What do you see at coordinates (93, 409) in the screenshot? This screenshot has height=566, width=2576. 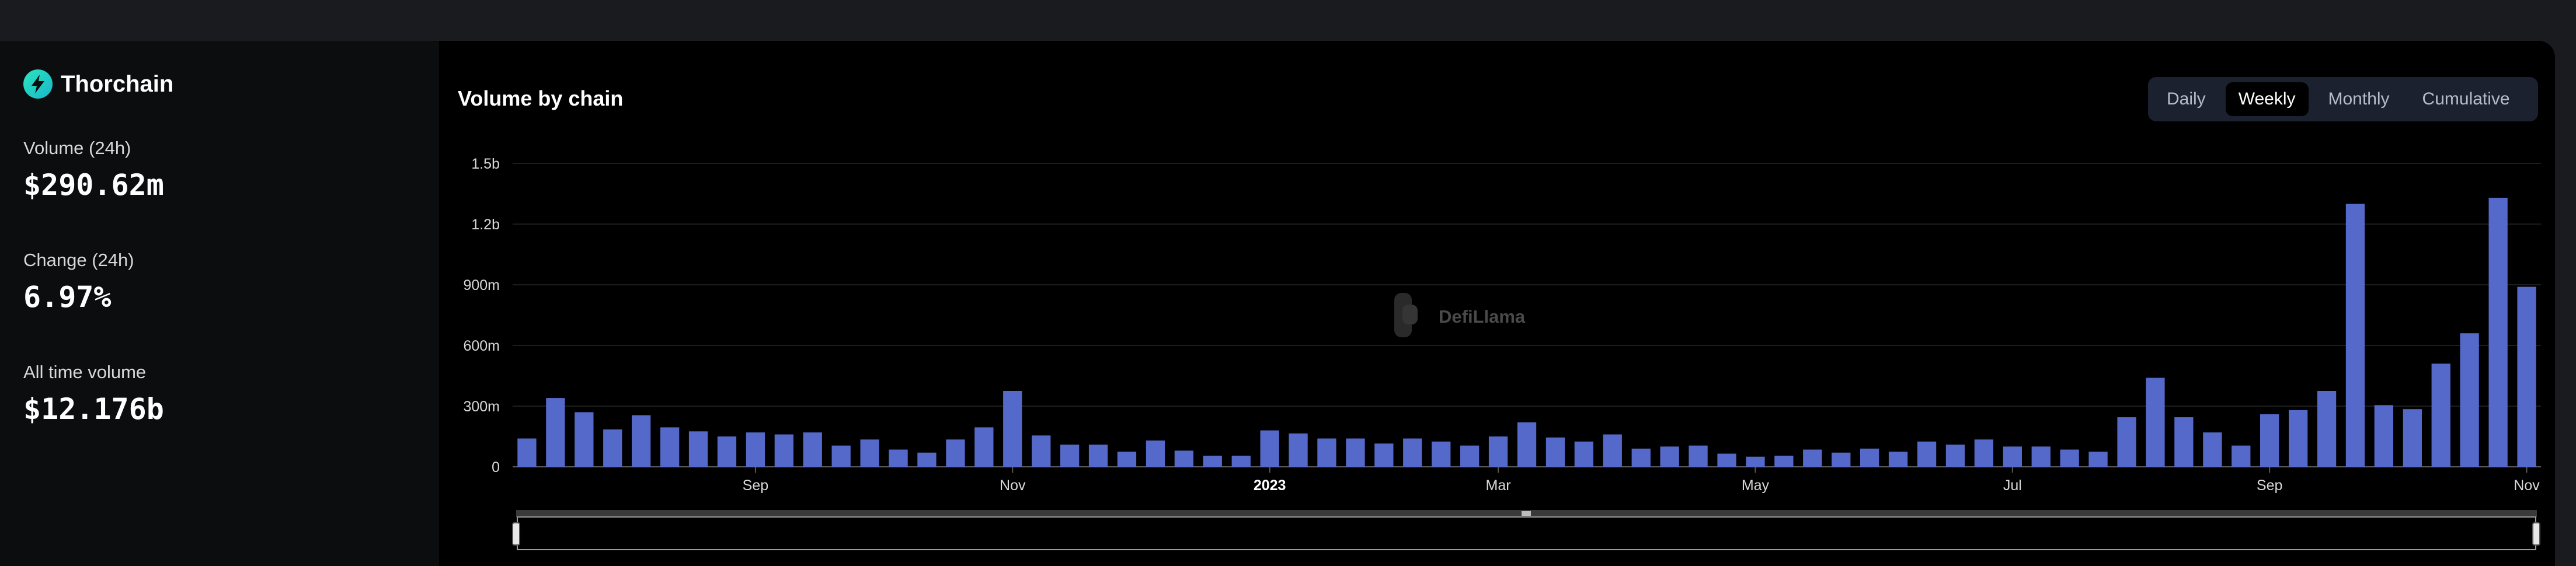 I see `all-time-volume-value: $12.176b` at bounding box center [93, 409].